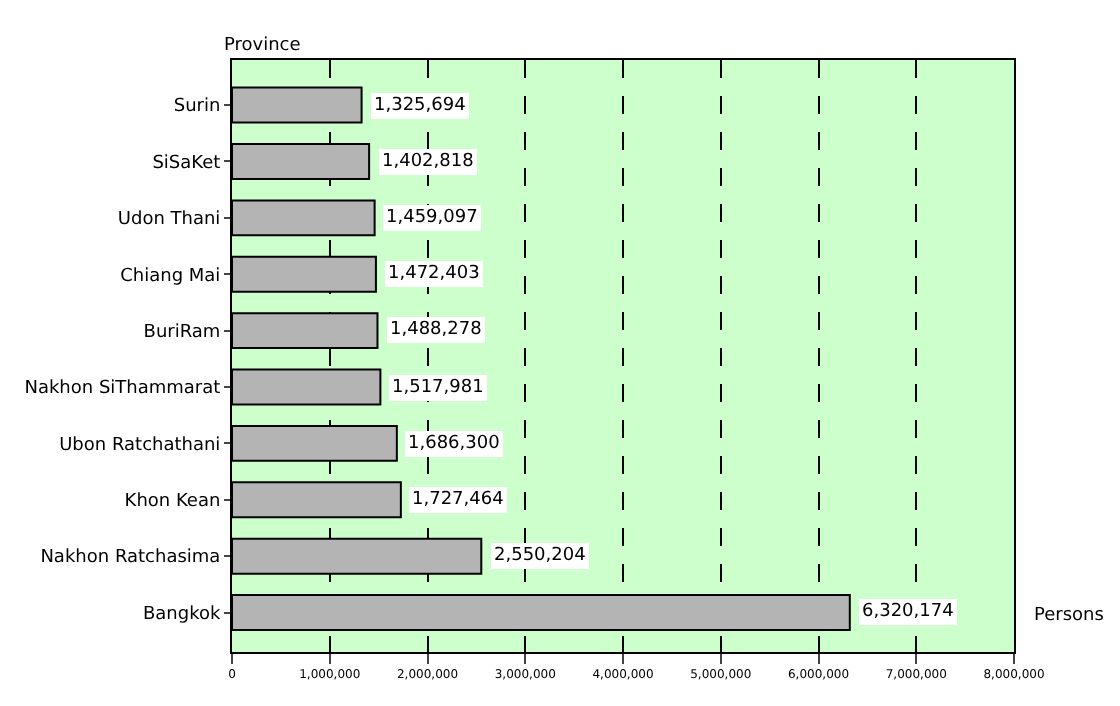  What do you see at coordinates (540, 556) in the screenshot?
I see `data-label: 2,550,204` at bounding box center [540, 556].